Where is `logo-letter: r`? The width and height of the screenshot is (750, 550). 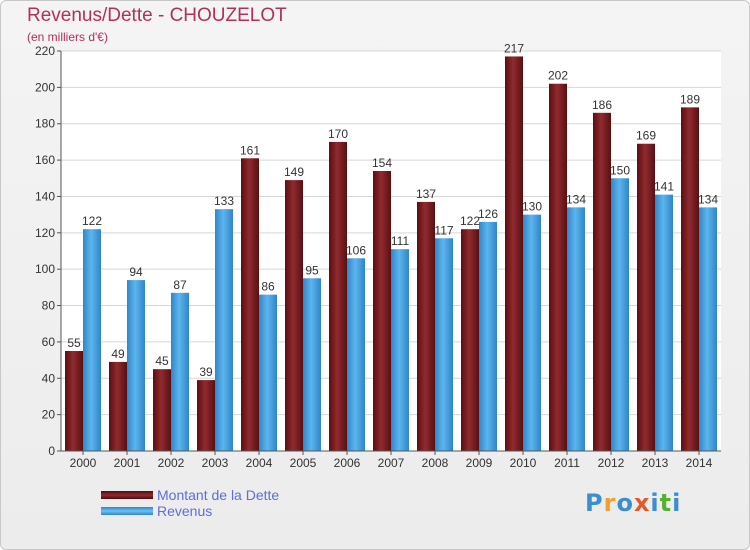
logo-letter: r is located at coordinates (610, 503).